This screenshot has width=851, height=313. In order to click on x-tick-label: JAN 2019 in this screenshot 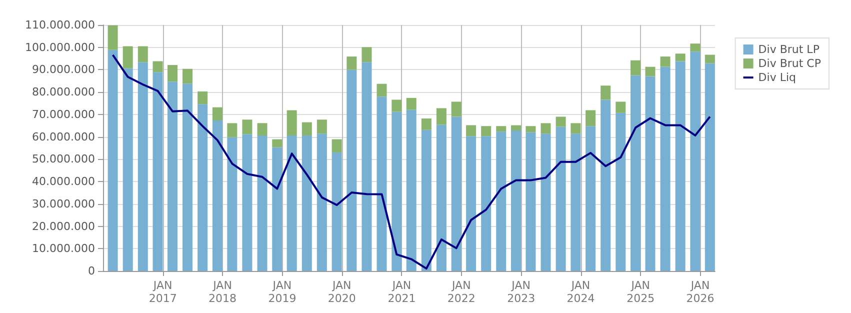, I will do `click(282, 292)`.